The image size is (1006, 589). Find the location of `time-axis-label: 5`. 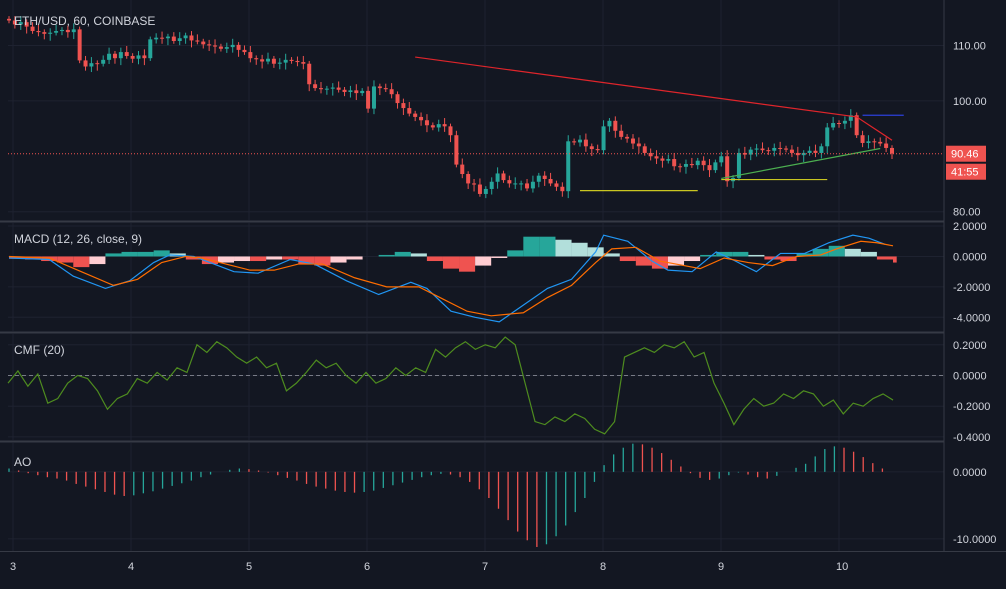

time-axis-label: 5 is located at coordinates (249, 567).